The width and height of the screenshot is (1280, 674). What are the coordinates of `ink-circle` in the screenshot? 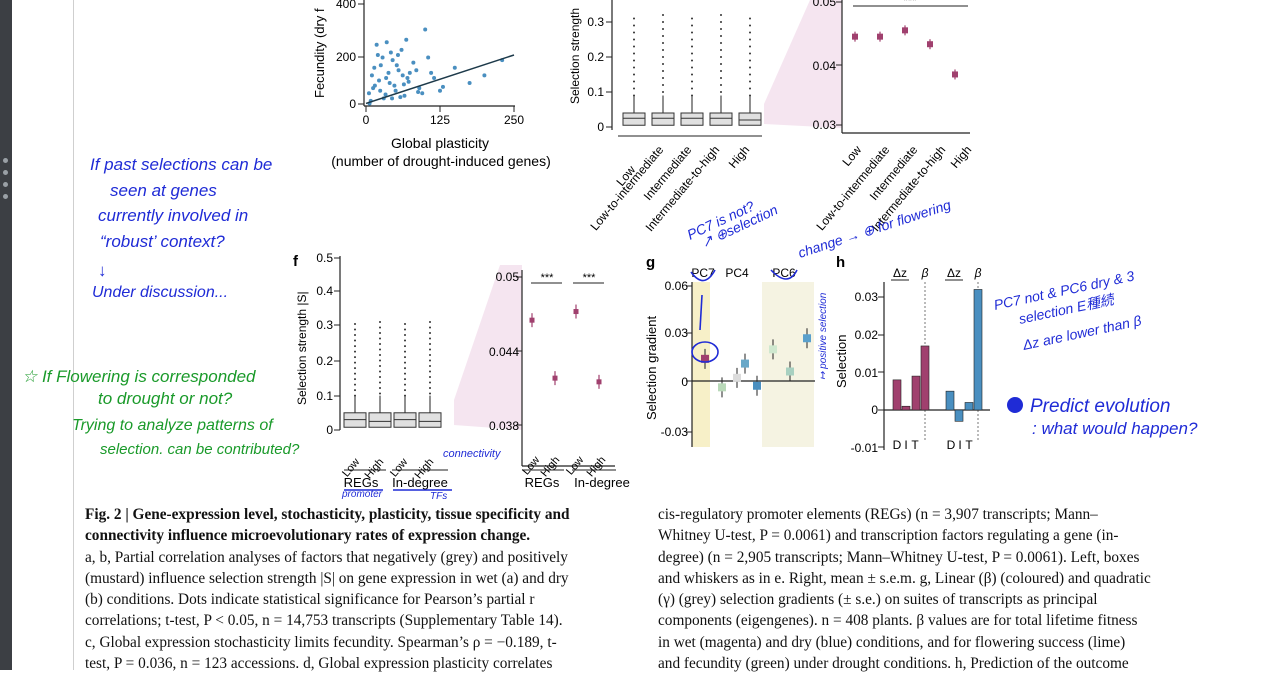 It's located at (705, 352).